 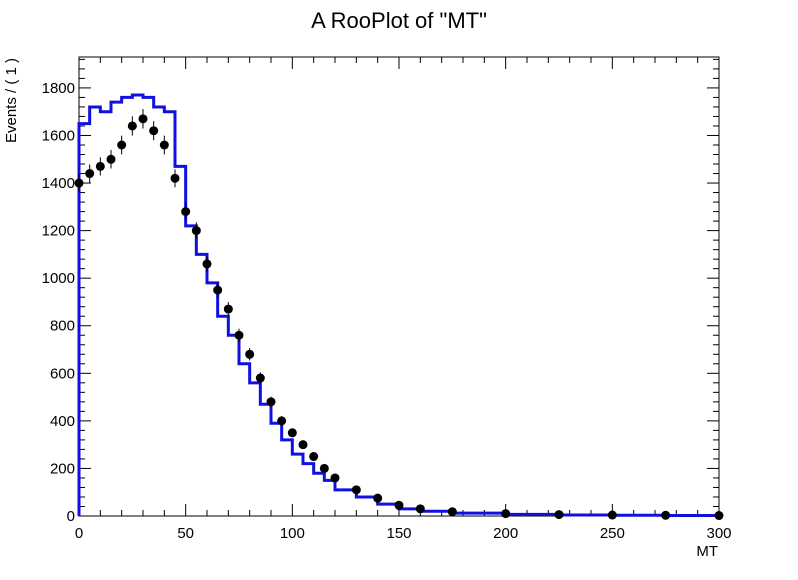 What do you see at coordinates (612, 533) in the screenshot?
I see `x-tick-label: 250` at bounding box center [612, 533].